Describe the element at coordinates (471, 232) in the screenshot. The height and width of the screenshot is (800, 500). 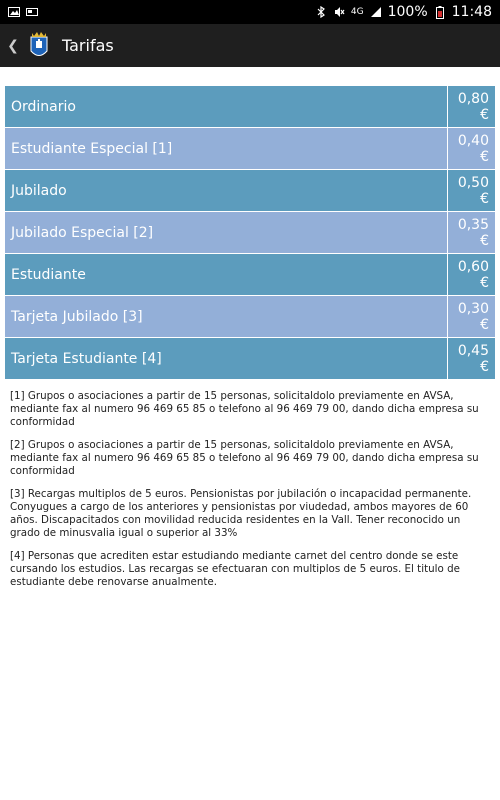
I see `fare-price: 0,35 €` at that location.